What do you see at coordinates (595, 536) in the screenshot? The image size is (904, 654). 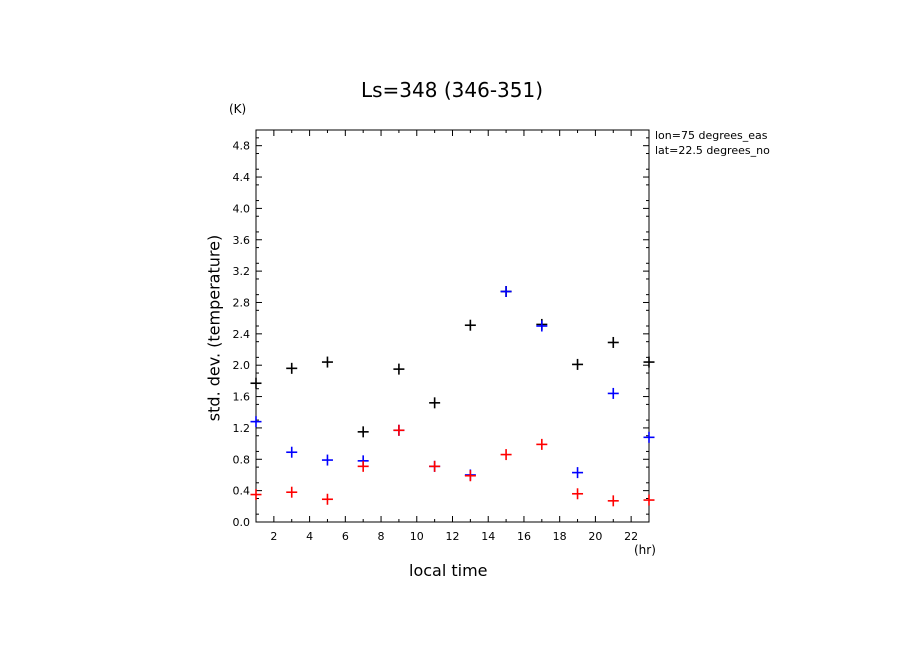 I see `x-tick-label: 20` at bounding box center [595, 536].